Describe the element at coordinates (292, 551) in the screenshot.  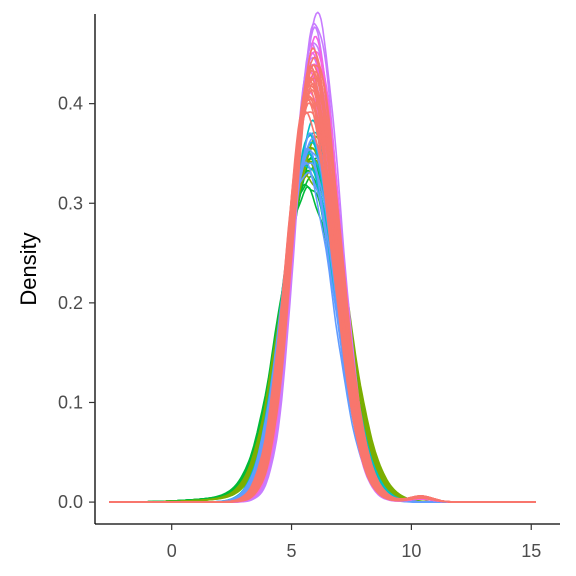
I see `x-tick-label: 5` at that location.